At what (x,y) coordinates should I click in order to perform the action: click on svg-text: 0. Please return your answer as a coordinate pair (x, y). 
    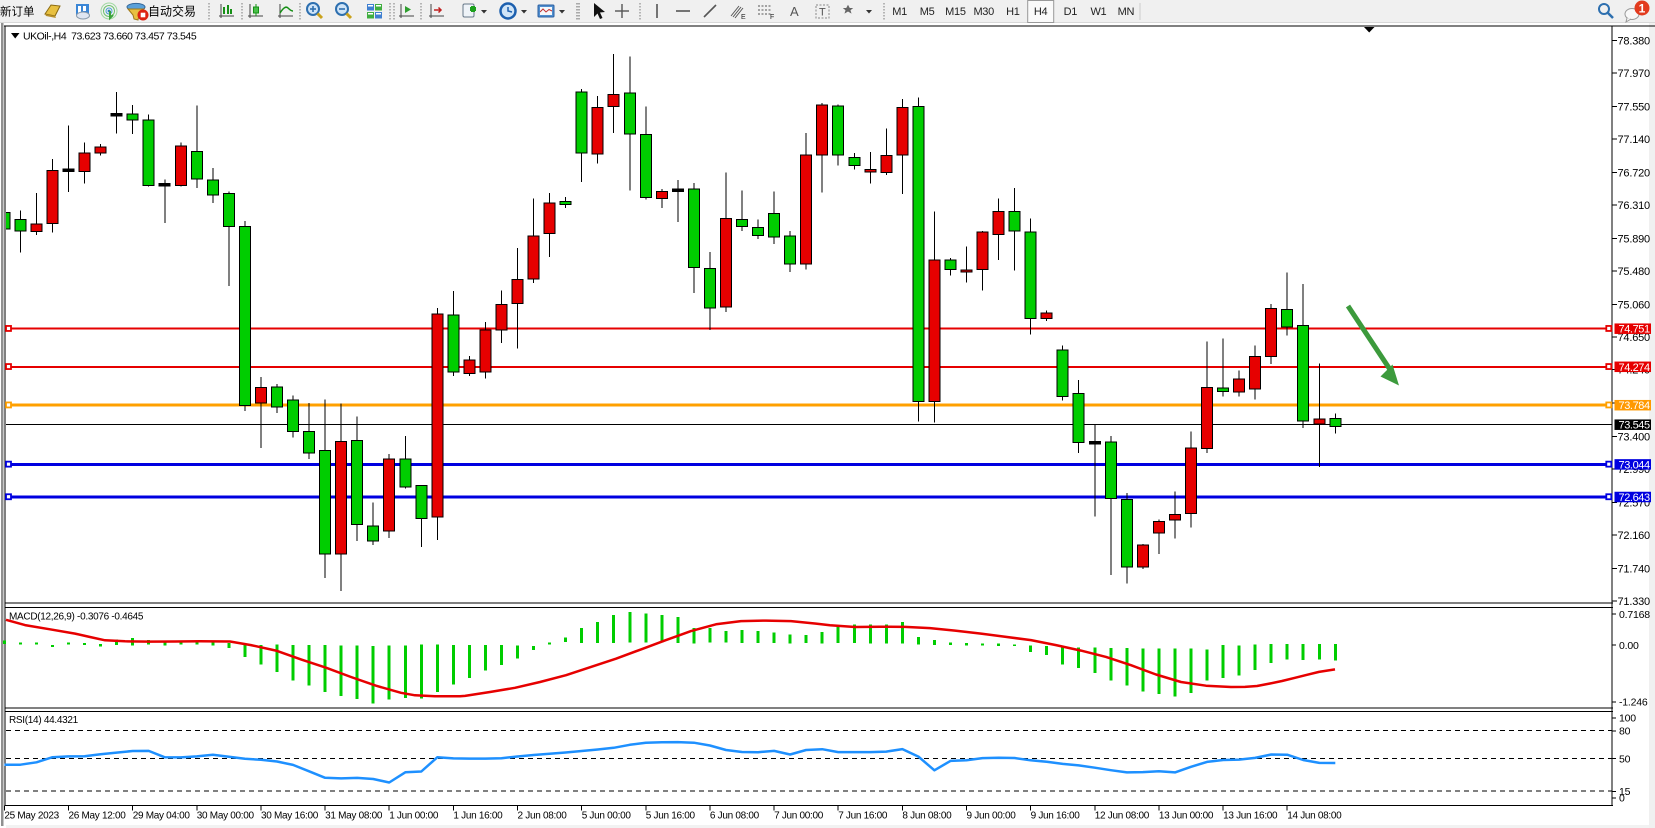
    Looking at the image, I should click on (1622, 799).